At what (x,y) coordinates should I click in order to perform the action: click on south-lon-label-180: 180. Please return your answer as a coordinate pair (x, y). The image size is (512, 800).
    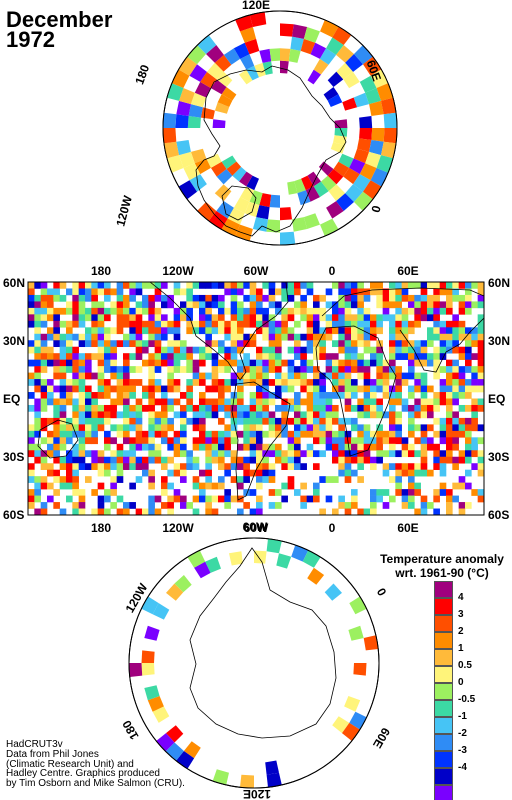
    Looking at the image, I should click on (130, 730).